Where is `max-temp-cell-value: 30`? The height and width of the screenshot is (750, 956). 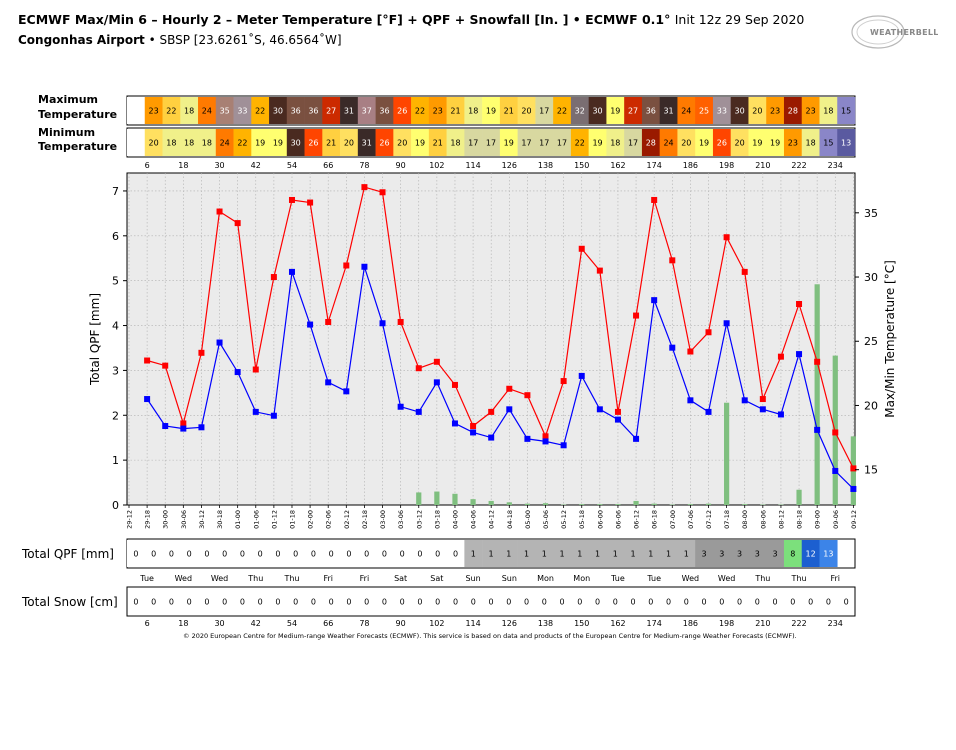
max-temp-cell-value: 30 is located at coordinates (597, 111).